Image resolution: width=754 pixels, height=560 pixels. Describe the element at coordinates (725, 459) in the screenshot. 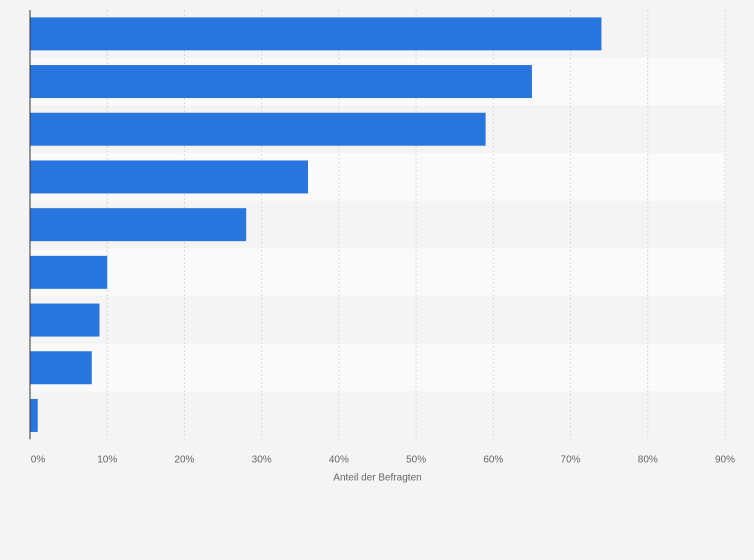

I see `x-tick-label: 90%` at that location.